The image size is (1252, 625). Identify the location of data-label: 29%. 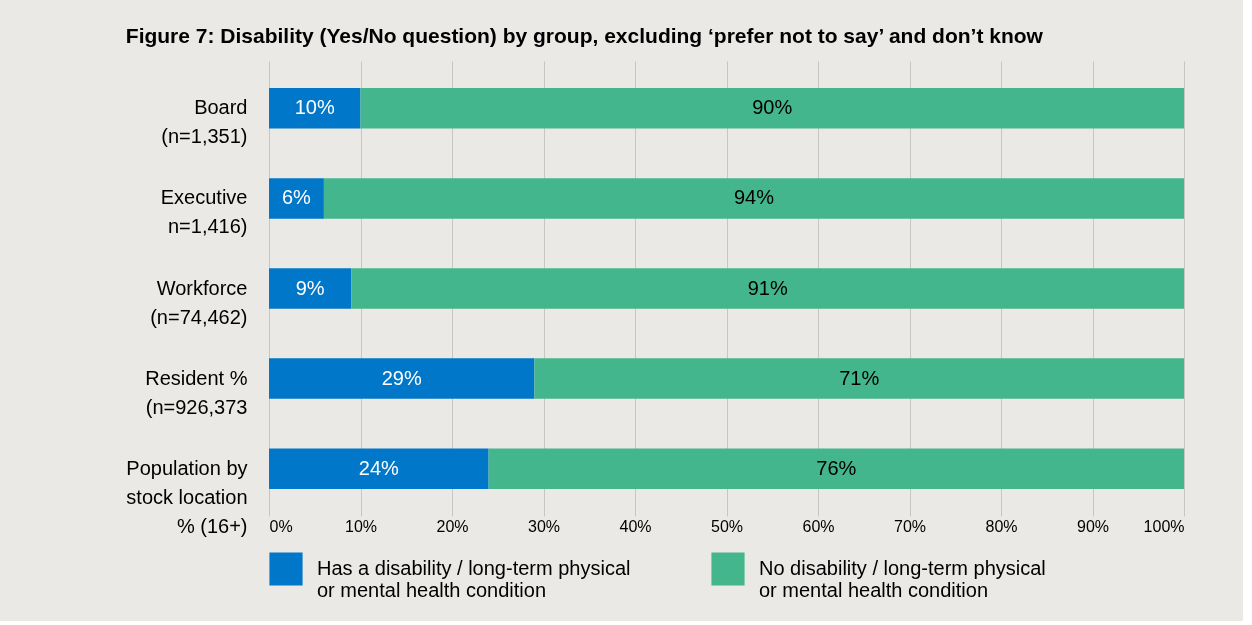
(401, 377).